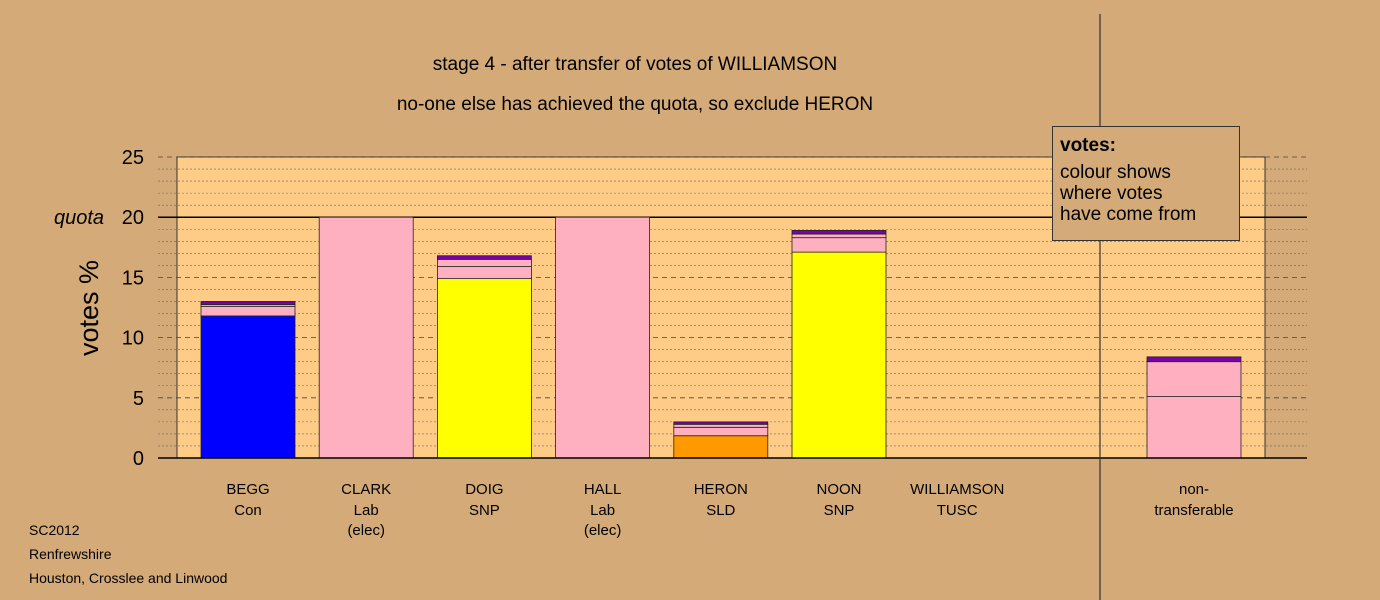  I want to click on y-axis-title: votes %, so click(89, 308).